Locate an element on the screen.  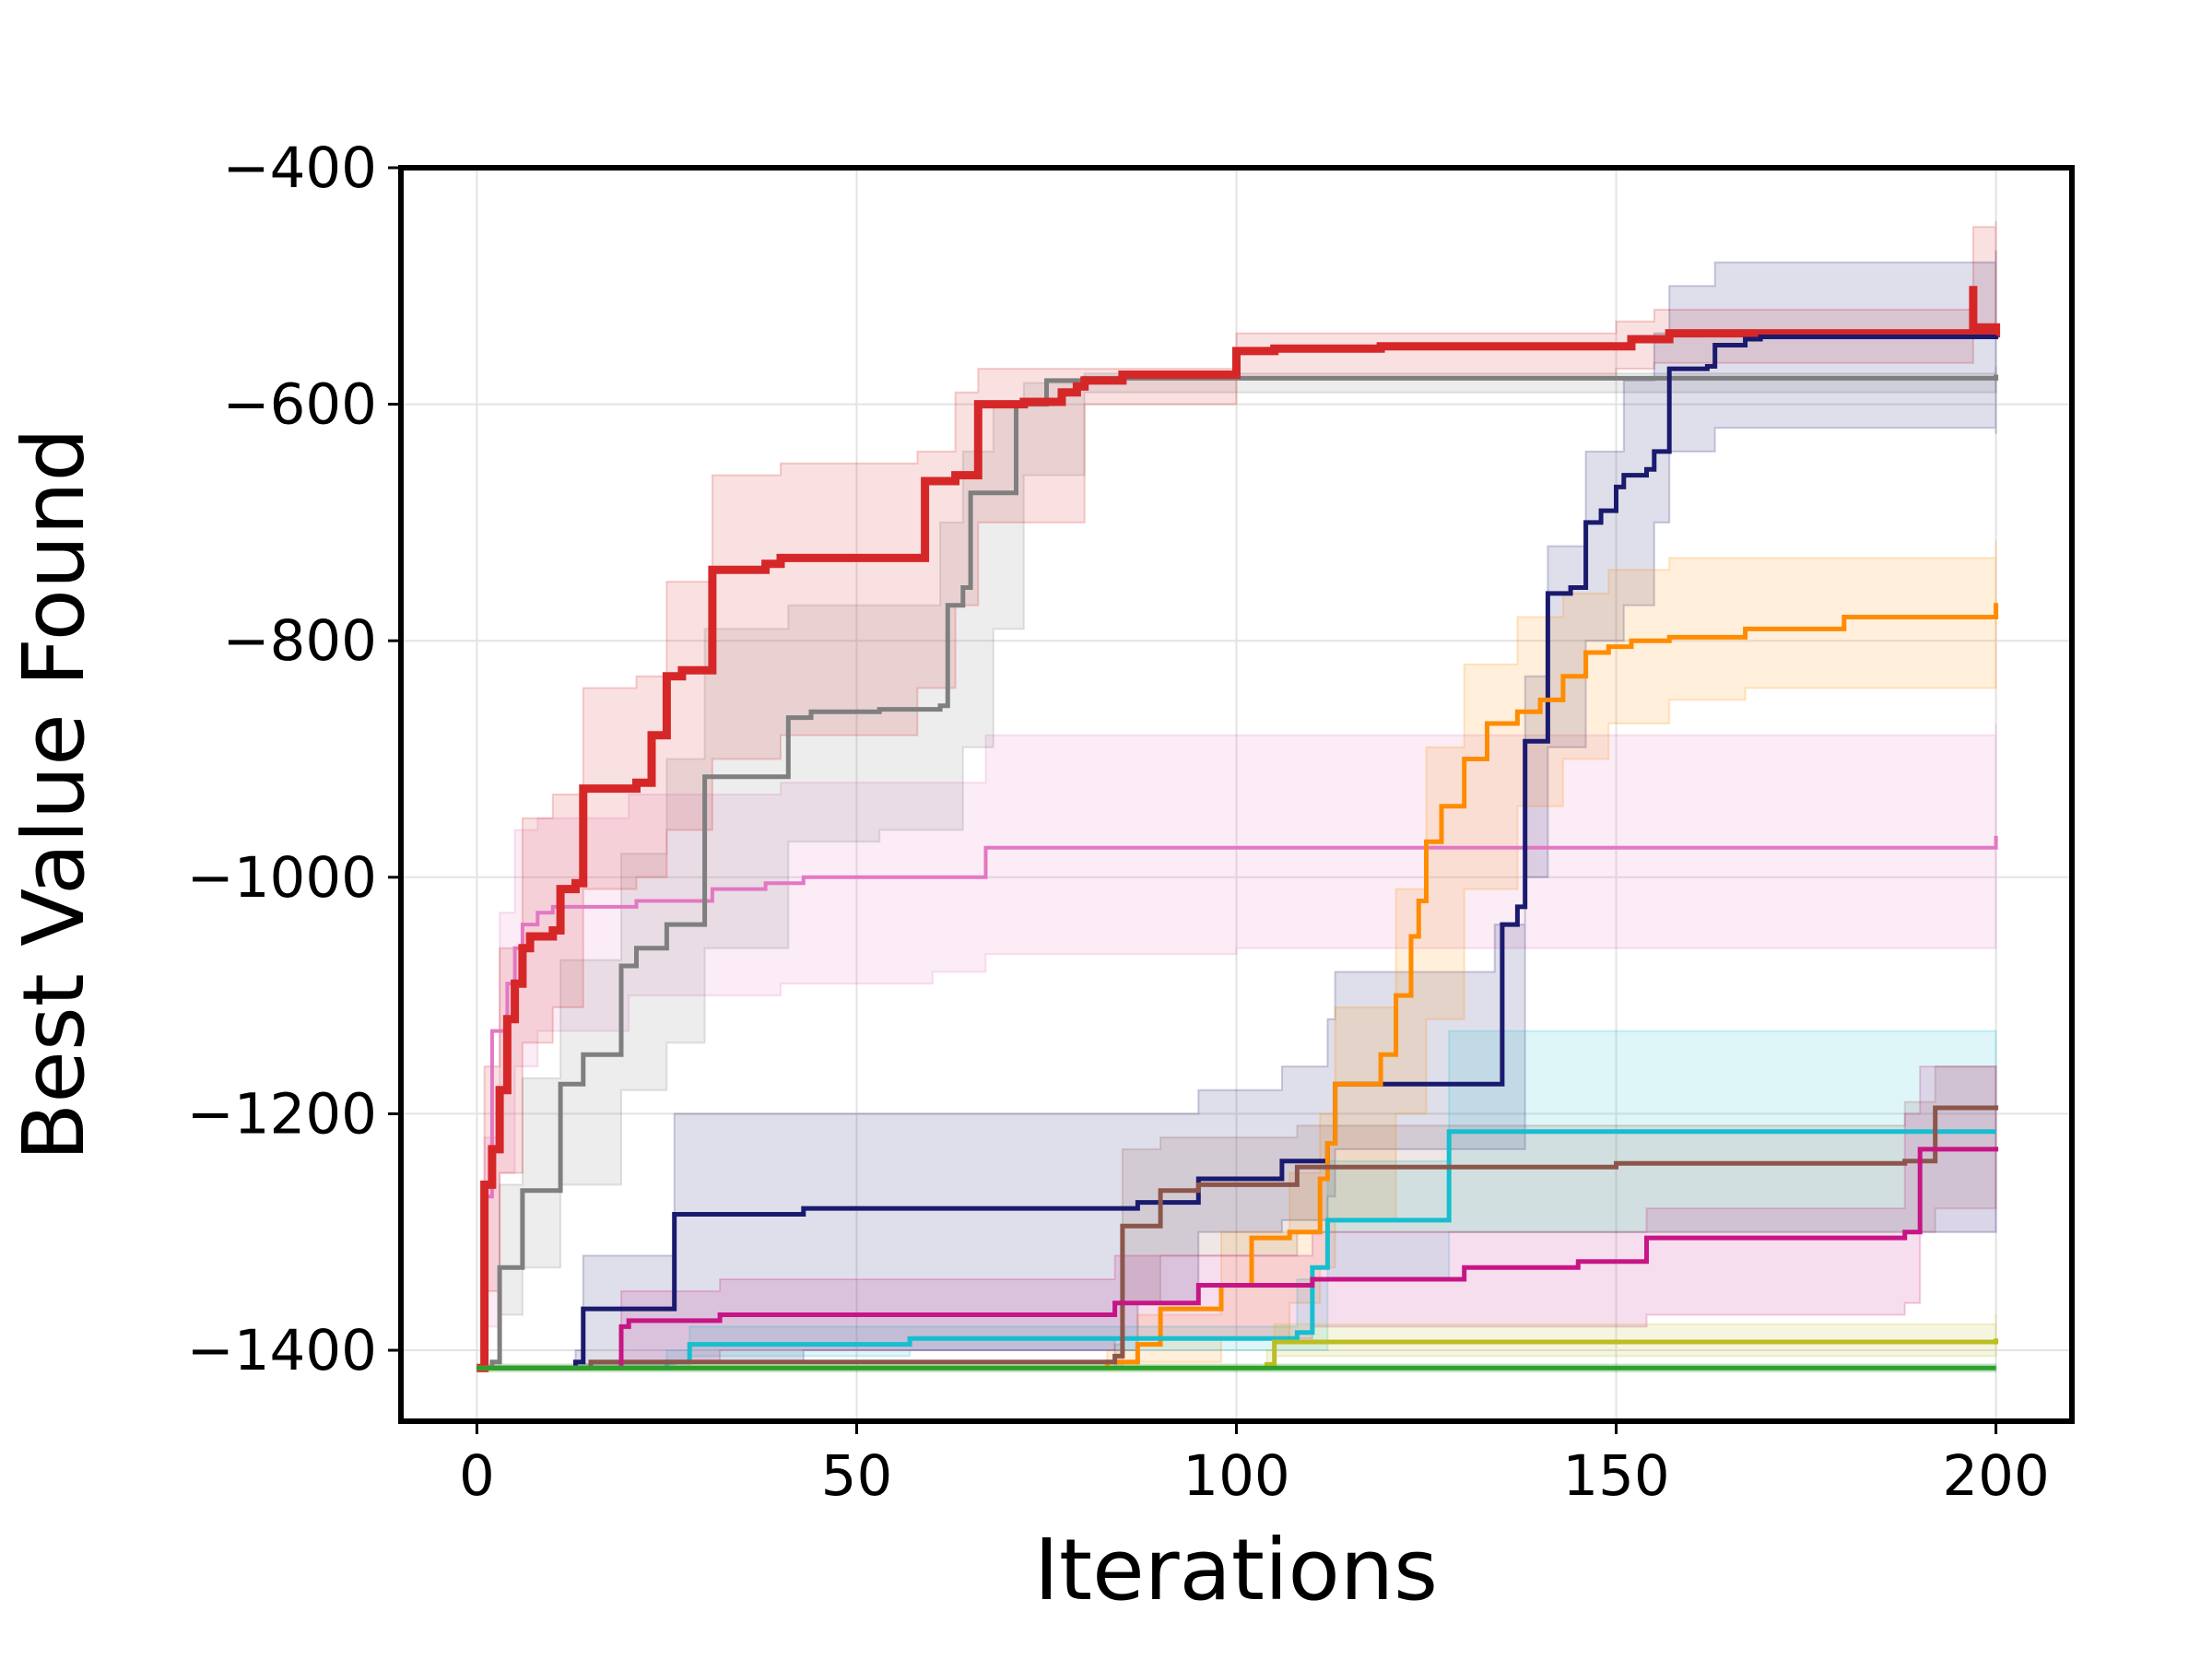
band-brown is located at coordinates (1237, 1217).